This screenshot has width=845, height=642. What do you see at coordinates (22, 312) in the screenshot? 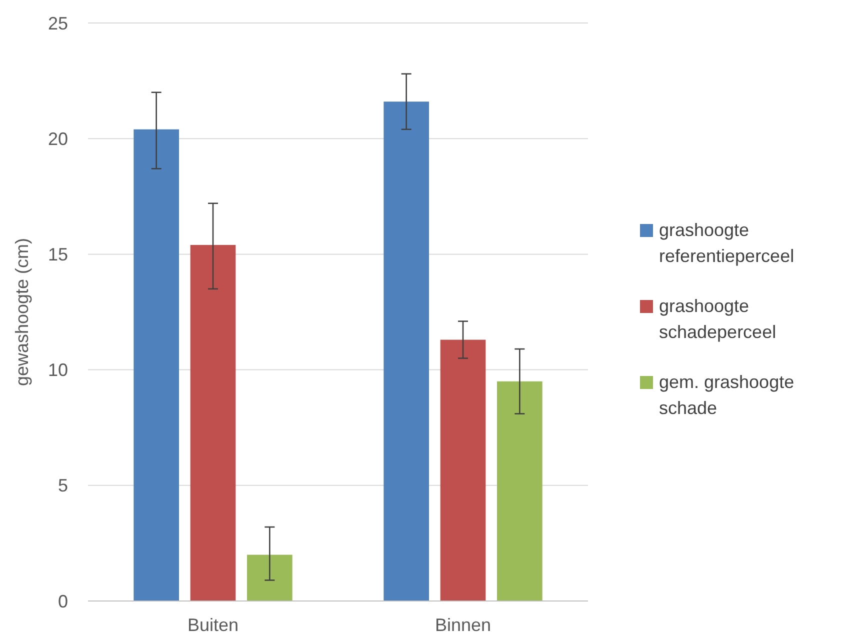
I see `y-axis-title: gewashoogte (cm)` at bounding box center [22, 312].